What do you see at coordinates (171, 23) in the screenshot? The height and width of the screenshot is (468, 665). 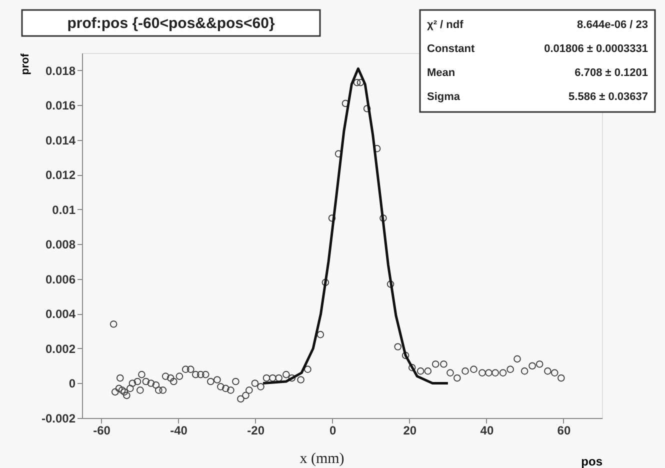 I see `chart-title: prof:pos {-60<pos&&pos<60}` at bounding box center [171, 23].